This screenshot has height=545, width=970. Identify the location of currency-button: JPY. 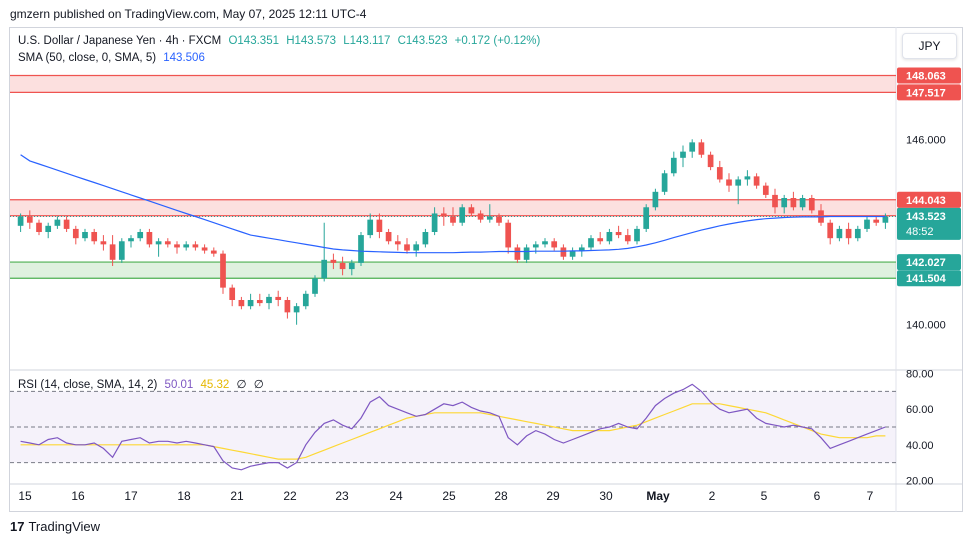
(929, 46).